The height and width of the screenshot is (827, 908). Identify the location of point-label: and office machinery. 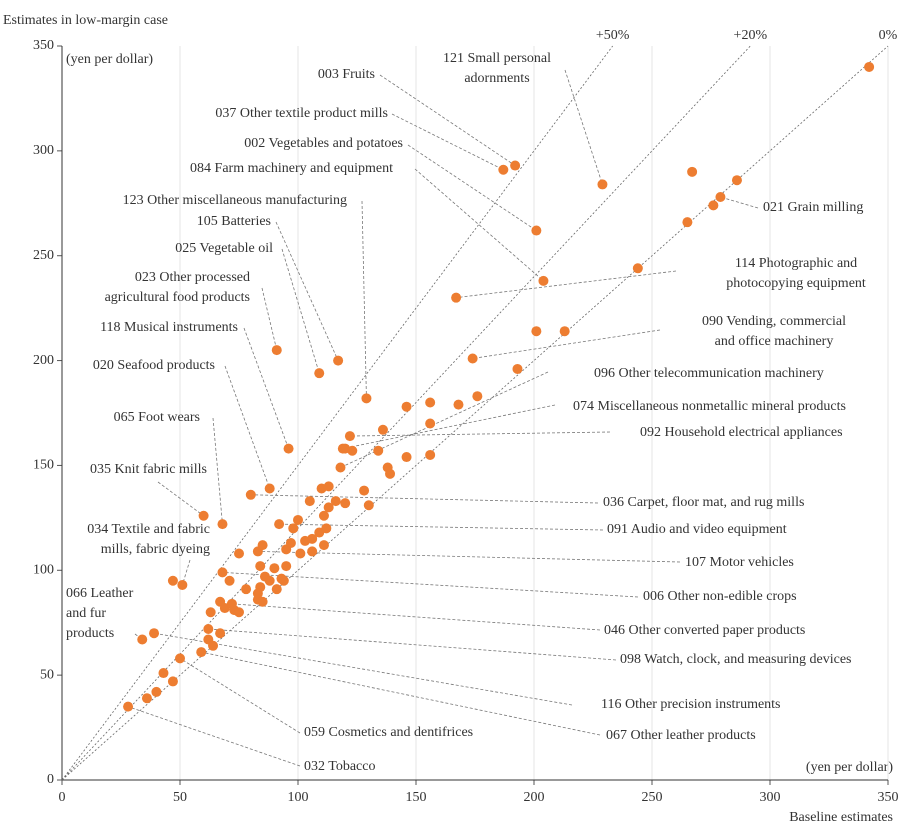
(774, 341).